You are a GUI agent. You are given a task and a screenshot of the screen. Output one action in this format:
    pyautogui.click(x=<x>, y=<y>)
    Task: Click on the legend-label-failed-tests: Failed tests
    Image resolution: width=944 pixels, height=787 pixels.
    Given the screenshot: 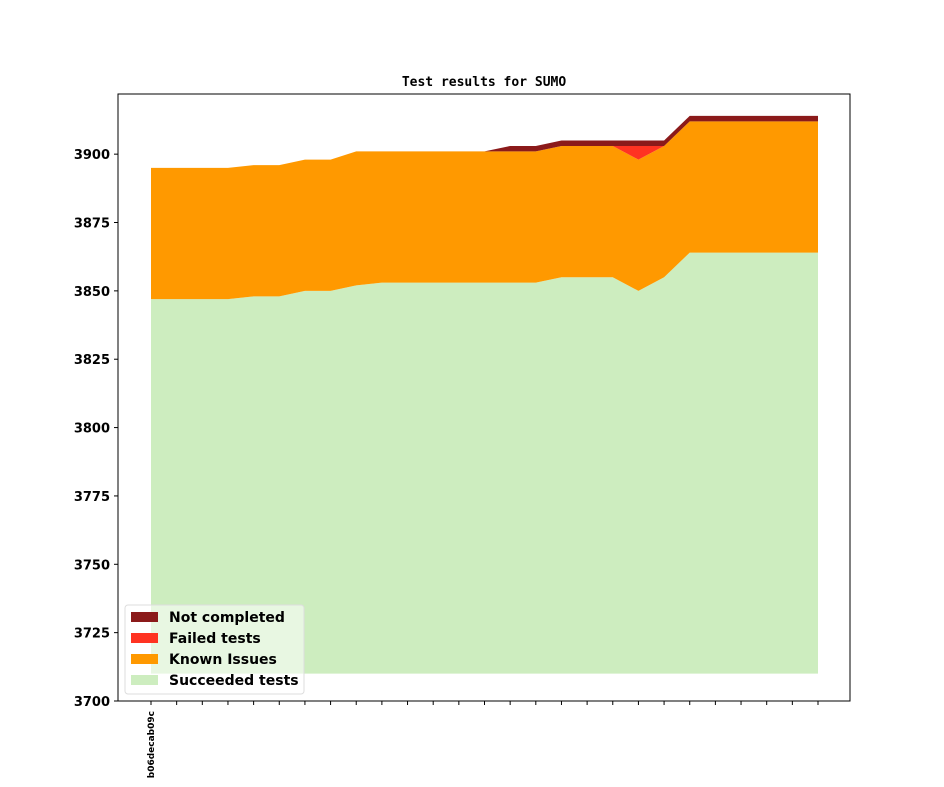 What is the action you would take?
    pyautogui.click(x=215, y=639)
    